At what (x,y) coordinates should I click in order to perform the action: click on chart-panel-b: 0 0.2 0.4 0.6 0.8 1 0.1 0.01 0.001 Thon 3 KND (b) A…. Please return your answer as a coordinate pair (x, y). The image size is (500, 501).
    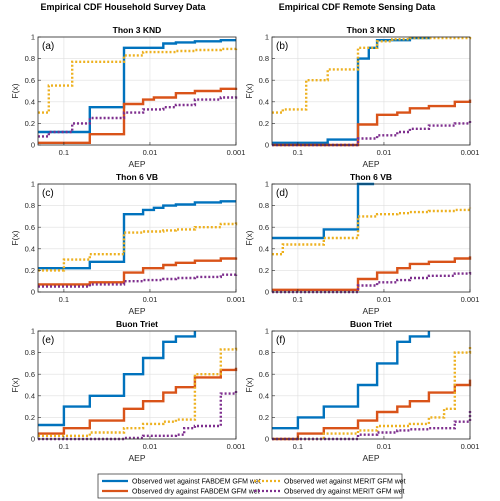
    Looking at the image, I should click on (361, 97).